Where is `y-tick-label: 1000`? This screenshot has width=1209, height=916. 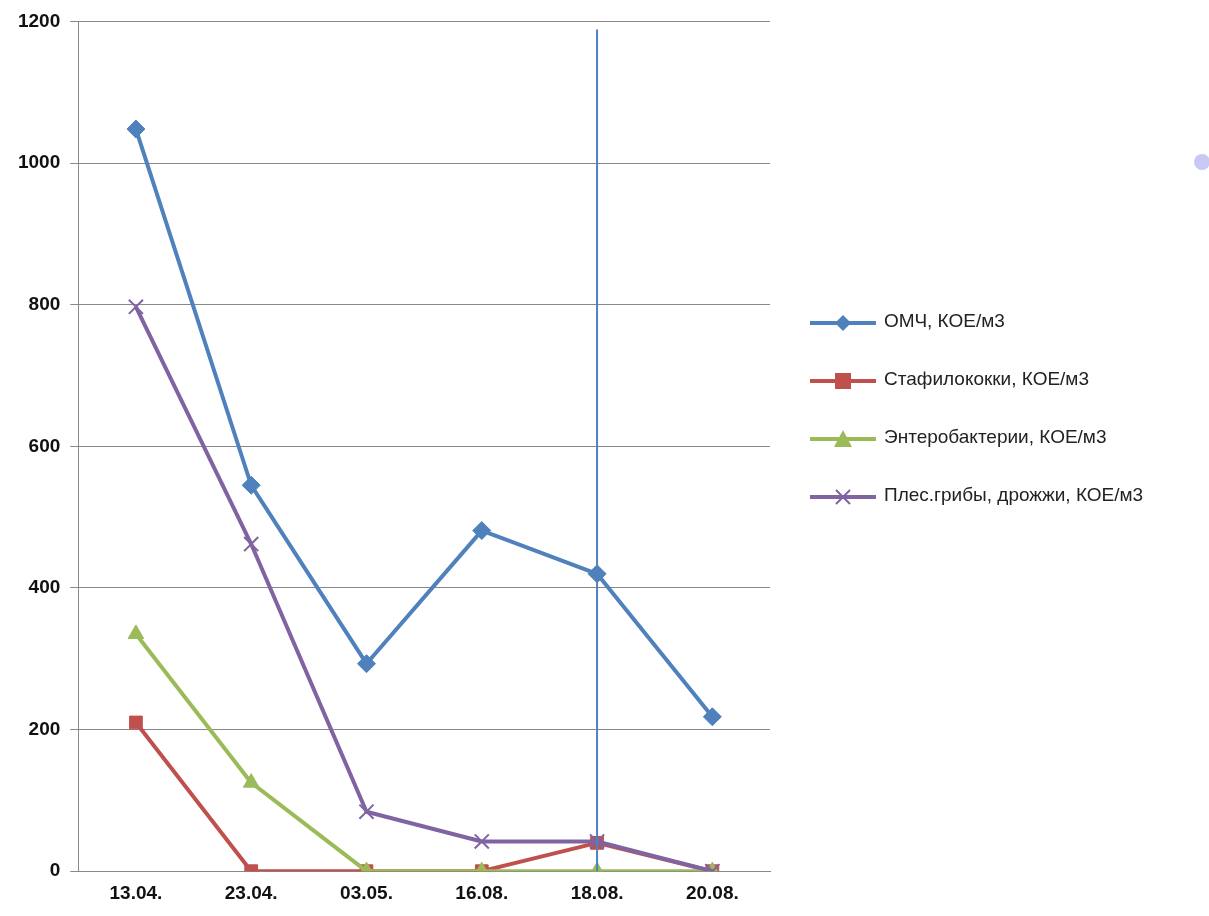
y-tick-label: 1000 is located at coordinates (39, 162).